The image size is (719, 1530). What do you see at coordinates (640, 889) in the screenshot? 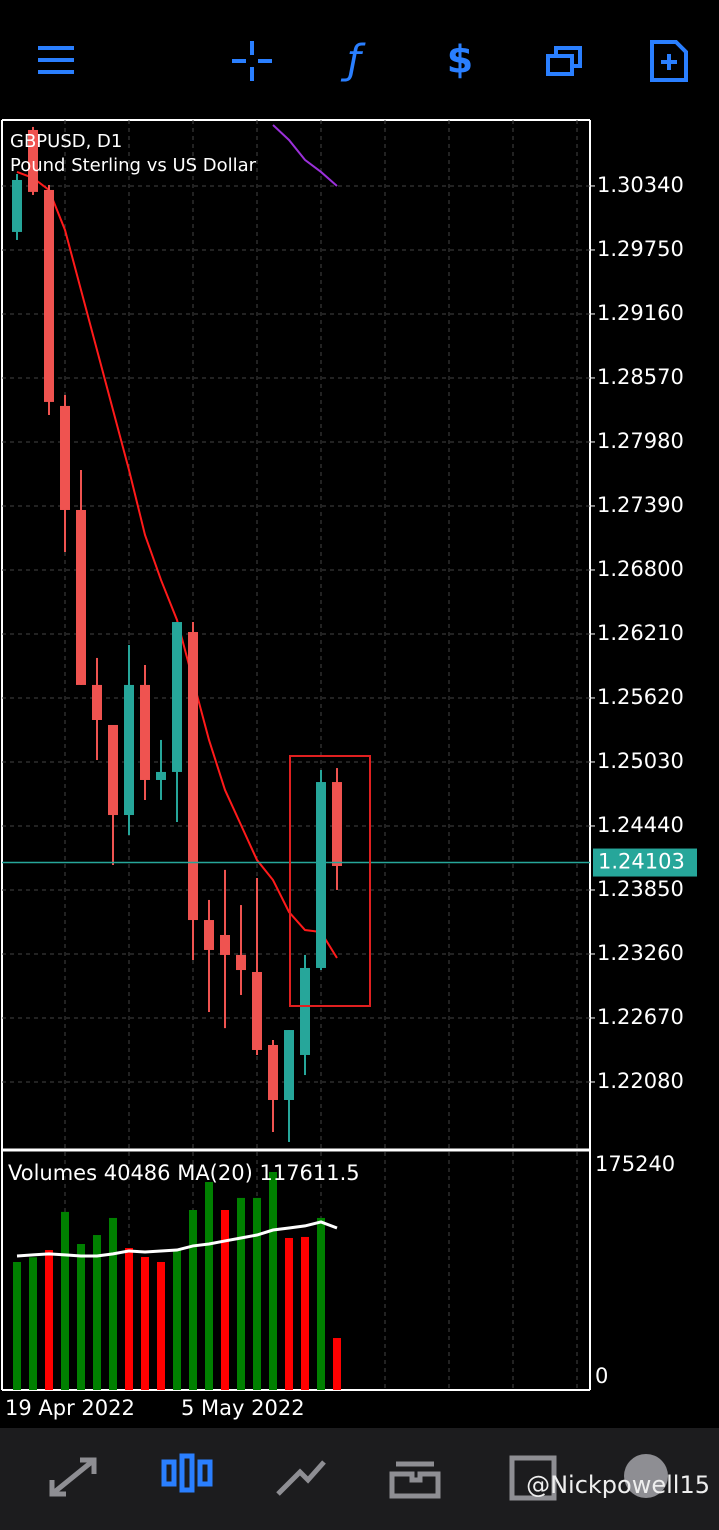
I see `y-tick-label: 1.23850` at bounding box center [640, 889].